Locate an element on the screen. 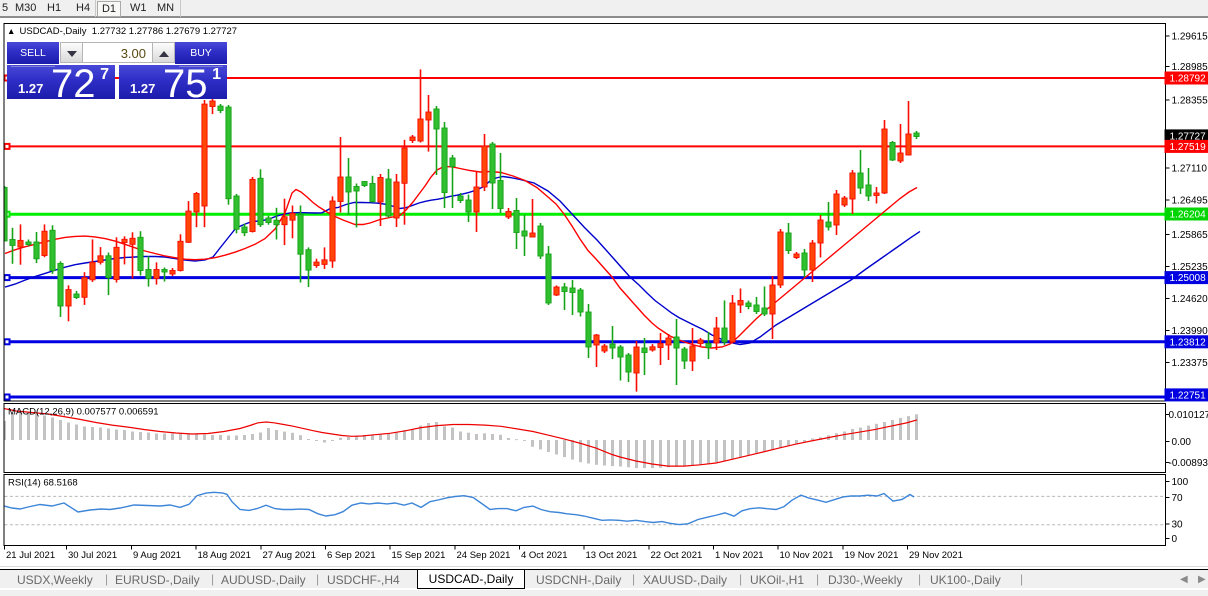 The image size is (1208, 596). svg-text: 27 Aug 2021 is located at coordinates (289, 555).